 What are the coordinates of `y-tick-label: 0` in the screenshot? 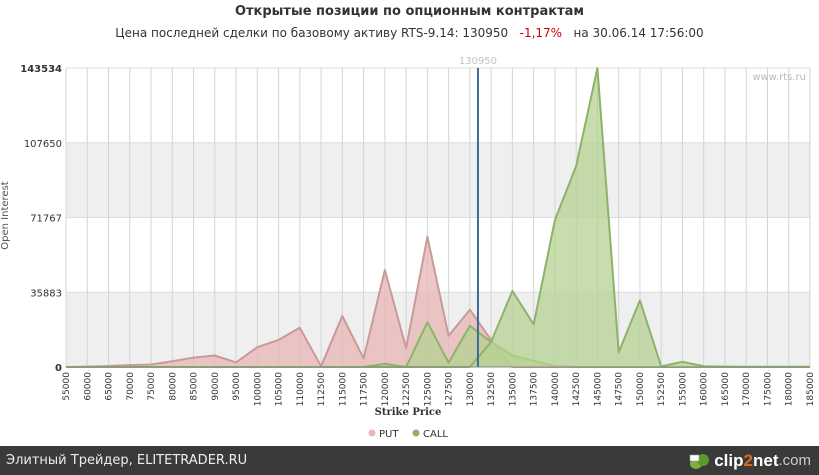 It's located at (58, 368).